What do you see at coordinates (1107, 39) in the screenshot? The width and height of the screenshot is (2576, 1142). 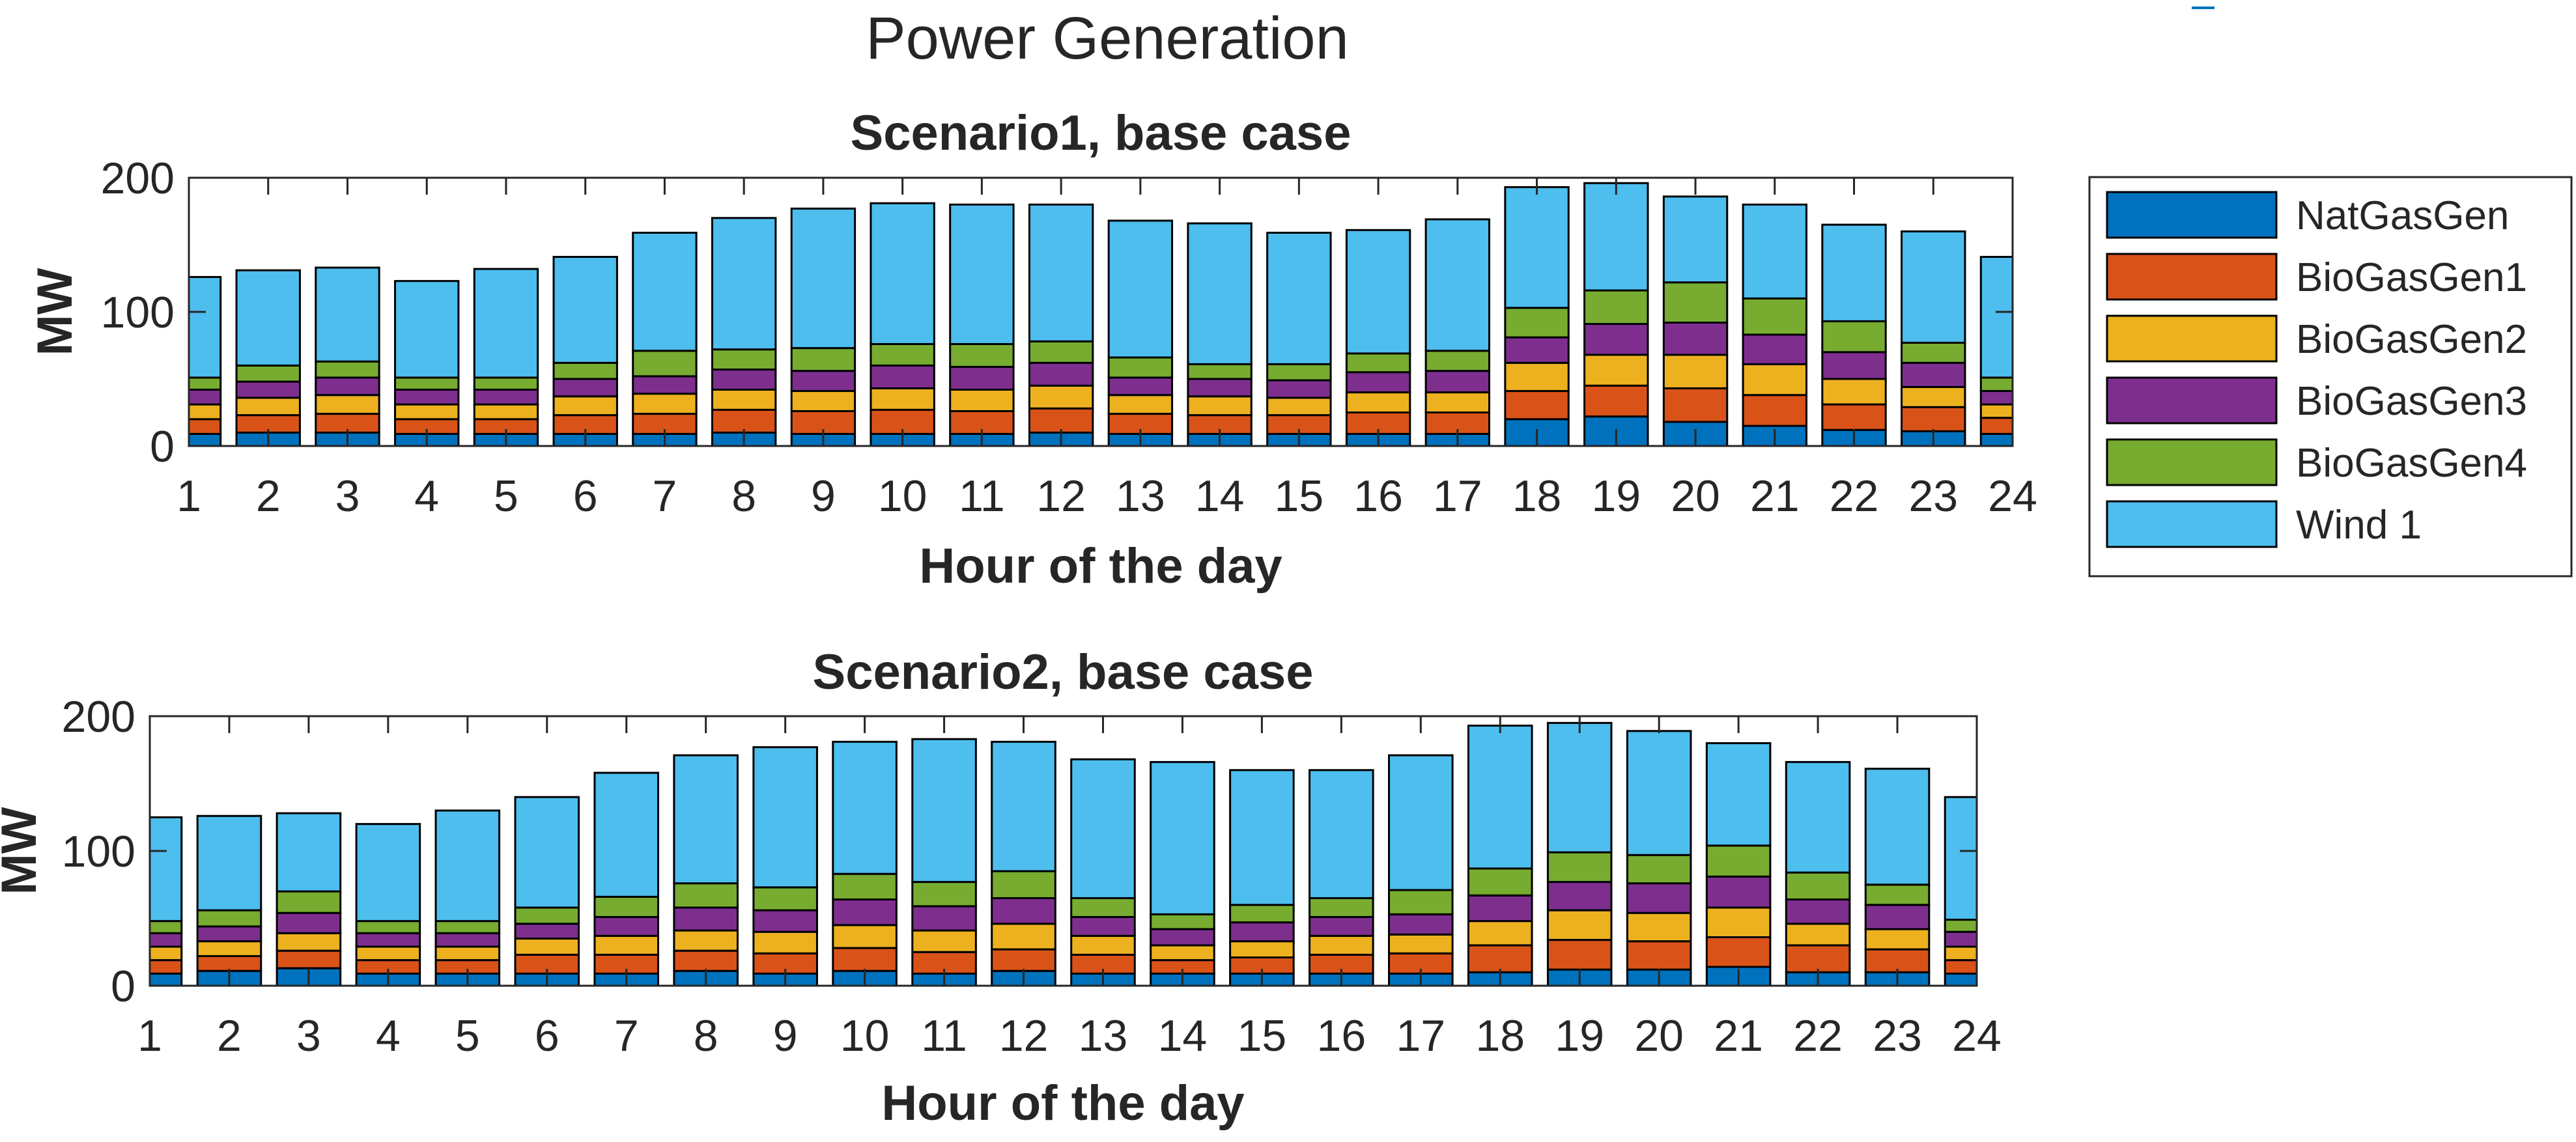 I see `figure-title: Power Generation` at bounding box center [1107, 39].